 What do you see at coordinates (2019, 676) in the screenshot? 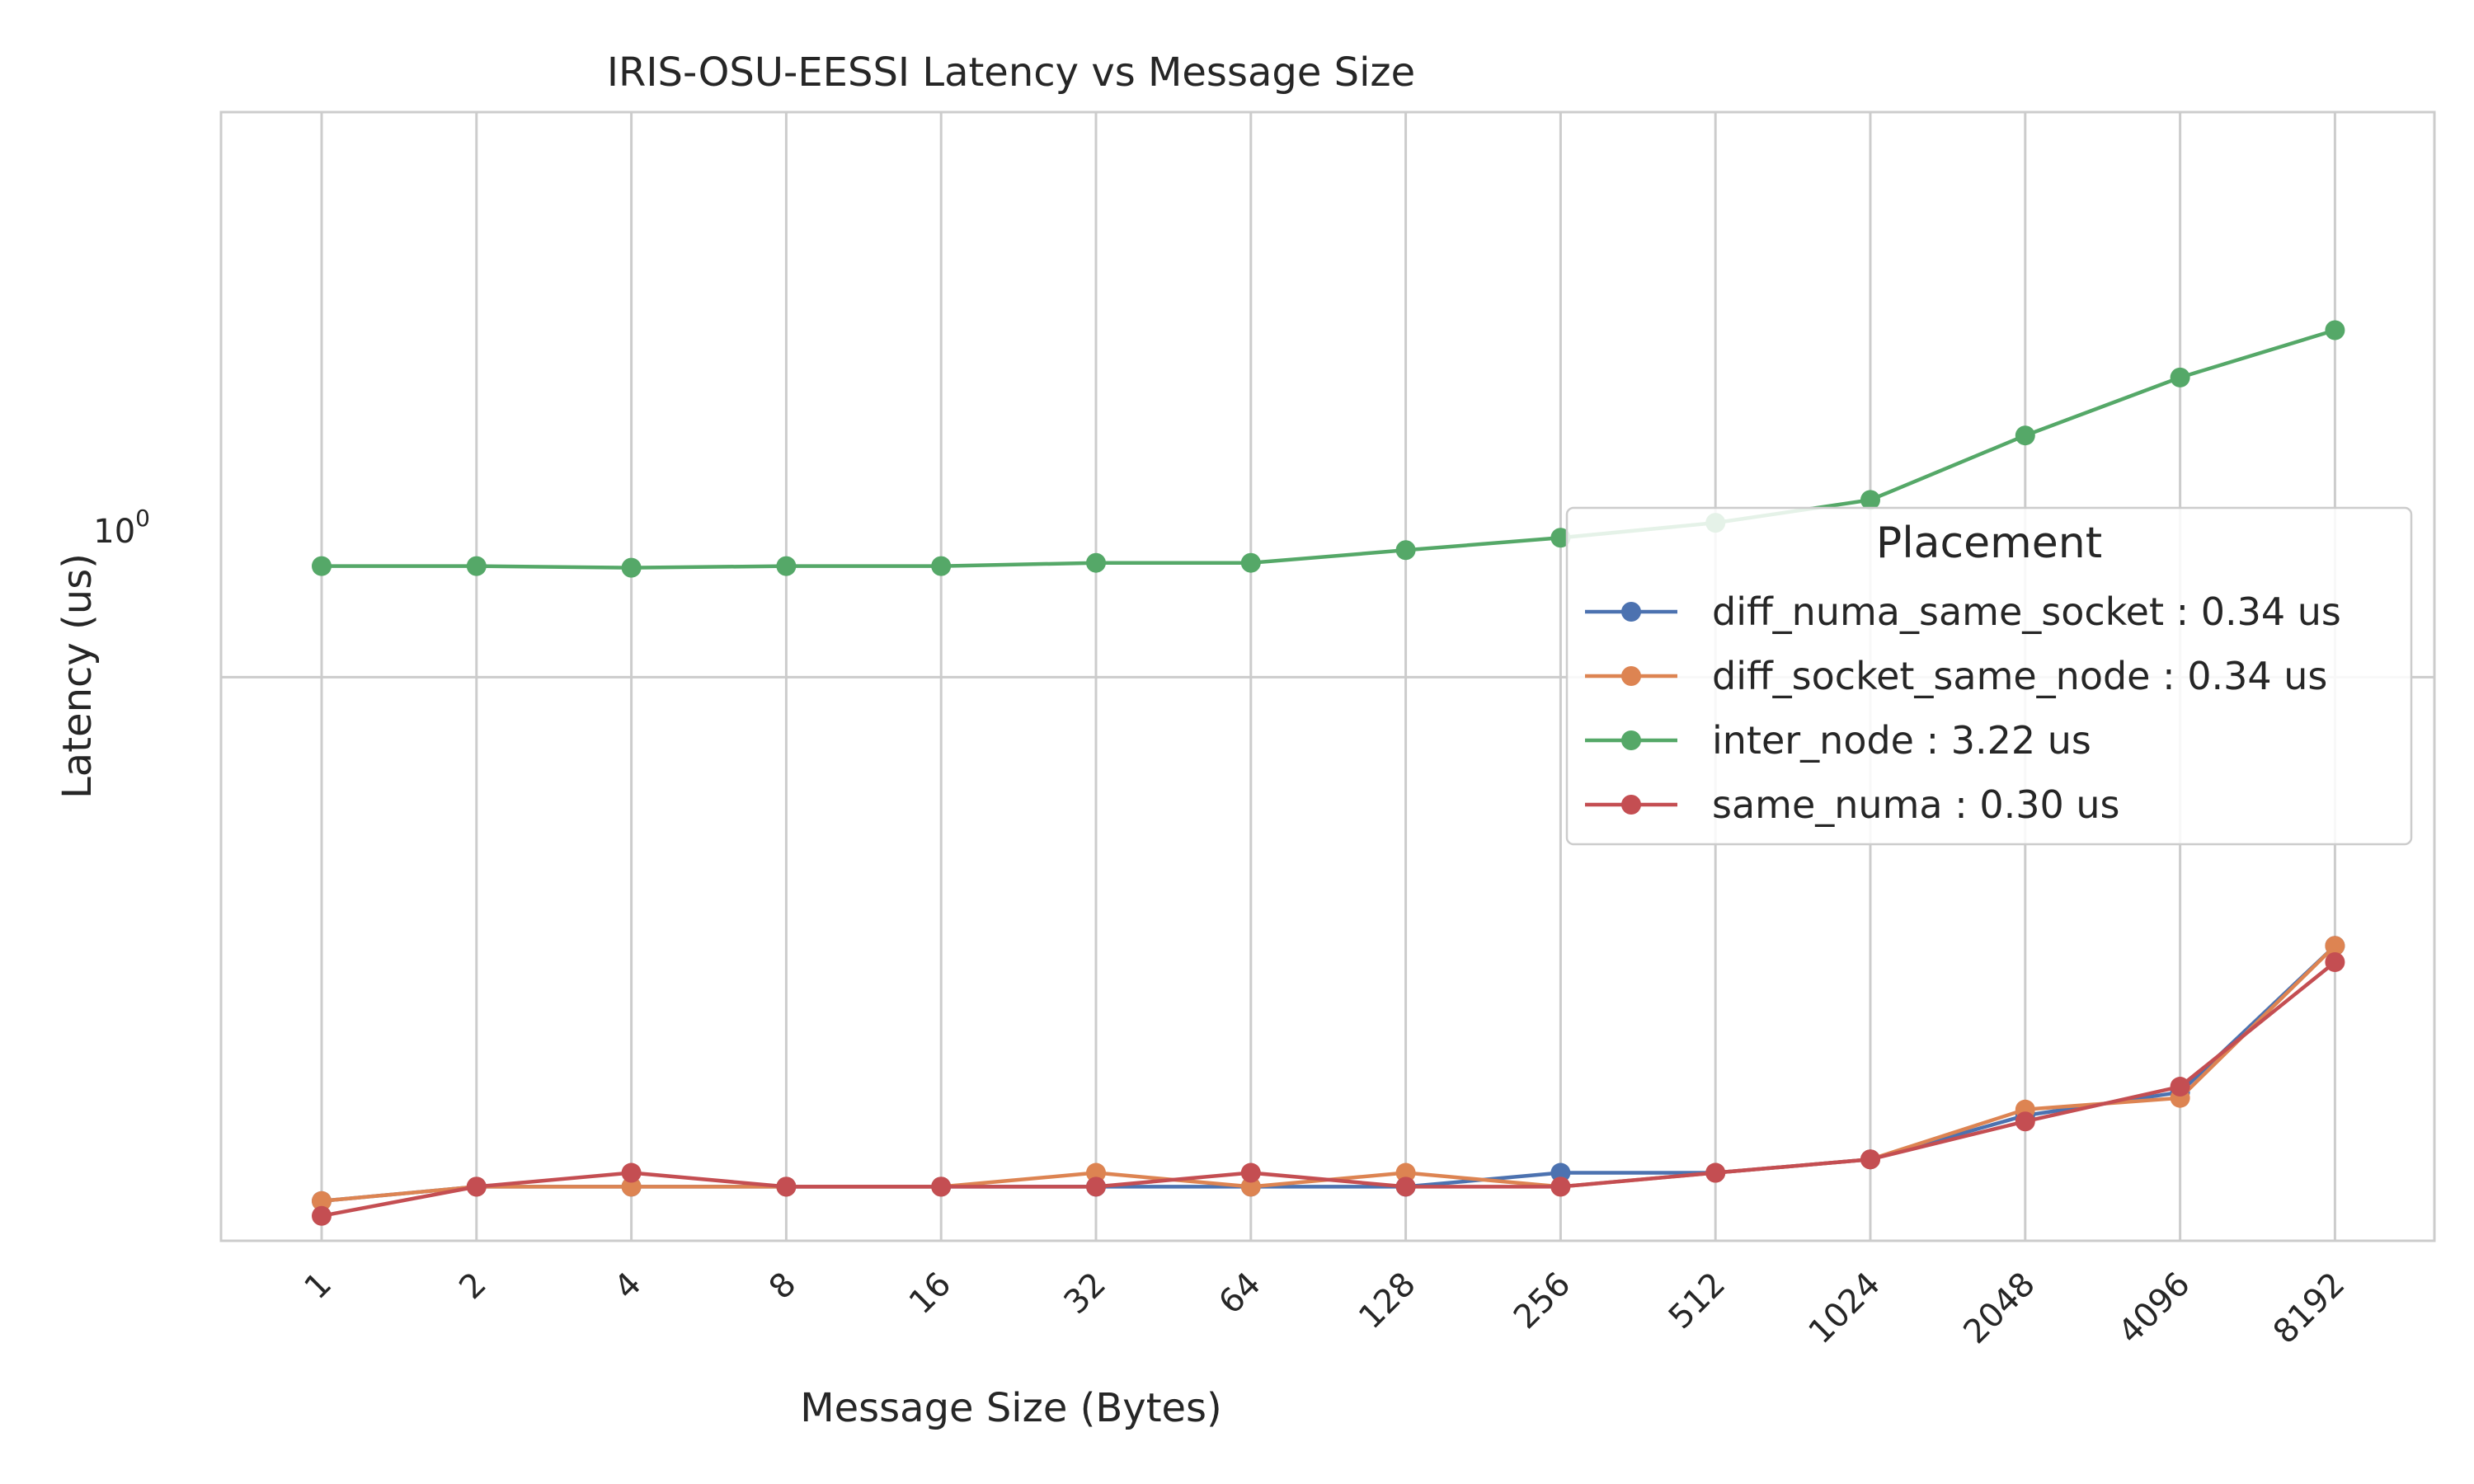
I see `legend-label: diff_socket_same_node : 0.34 us` at bounding box center [2019, 676].